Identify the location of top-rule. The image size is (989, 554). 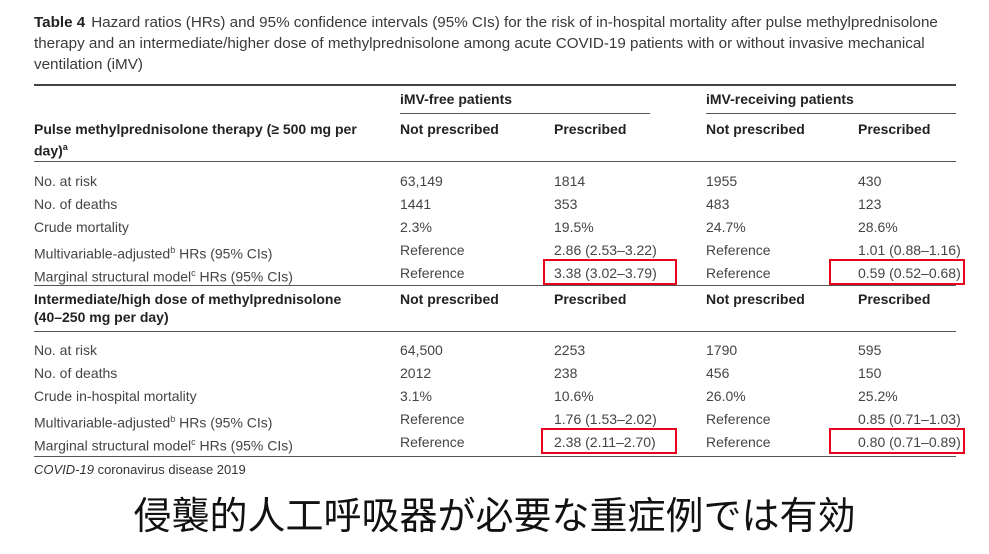
(495, 85).